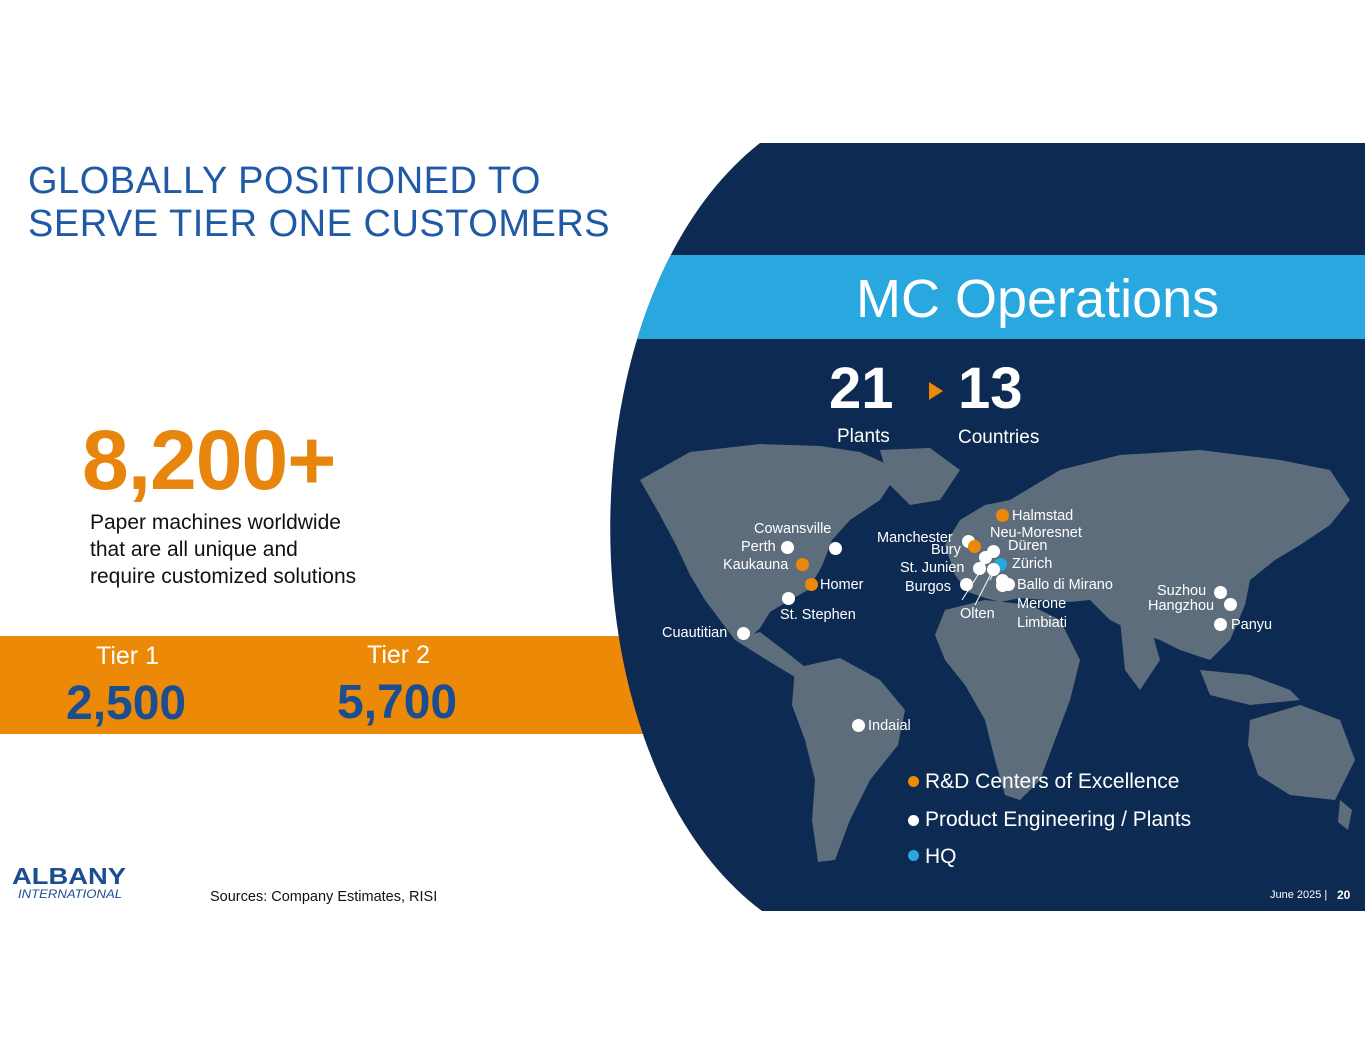  Describe the element at coordinates (1042, 604) in the screenshot. I see `city-label-merone: Merone` at that location.